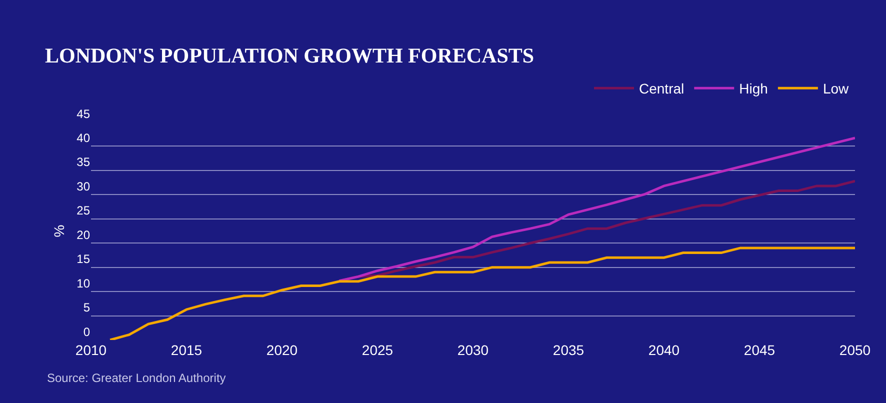 The height and width of the screenshot is (403, 886). What do you see at coordinates (661, 88) in the screenshot?
I see `legend-label: Central` at bounding box center [661, 88].